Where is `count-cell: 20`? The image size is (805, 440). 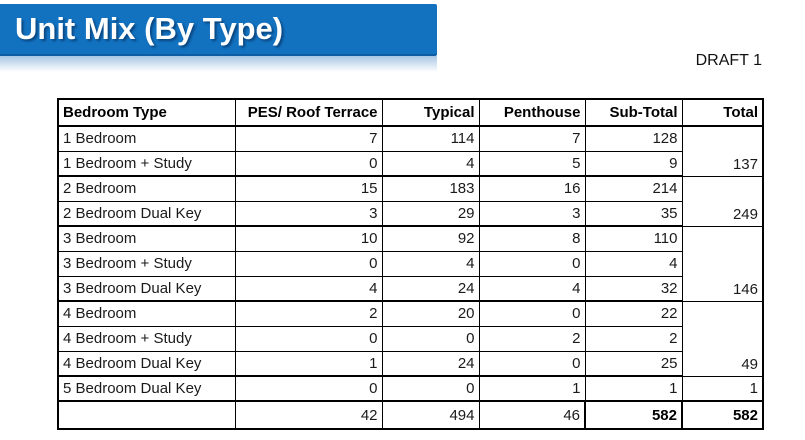
count-cell: 20 is located at coordinates (430, 313).